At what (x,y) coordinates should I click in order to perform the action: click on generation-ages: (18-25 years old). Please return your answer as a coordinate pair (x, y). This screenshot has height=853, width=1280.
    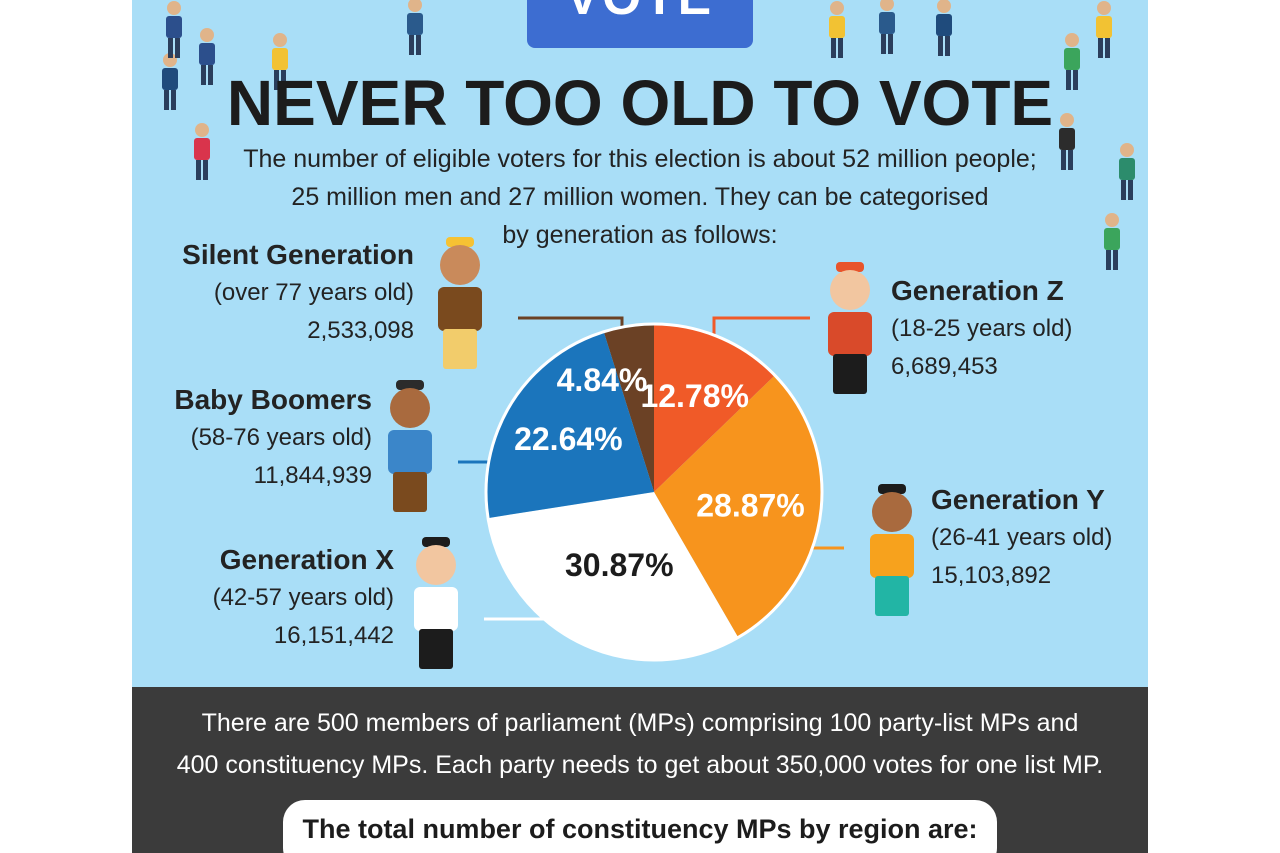
    Looking at the image, I should click on (982, 328).